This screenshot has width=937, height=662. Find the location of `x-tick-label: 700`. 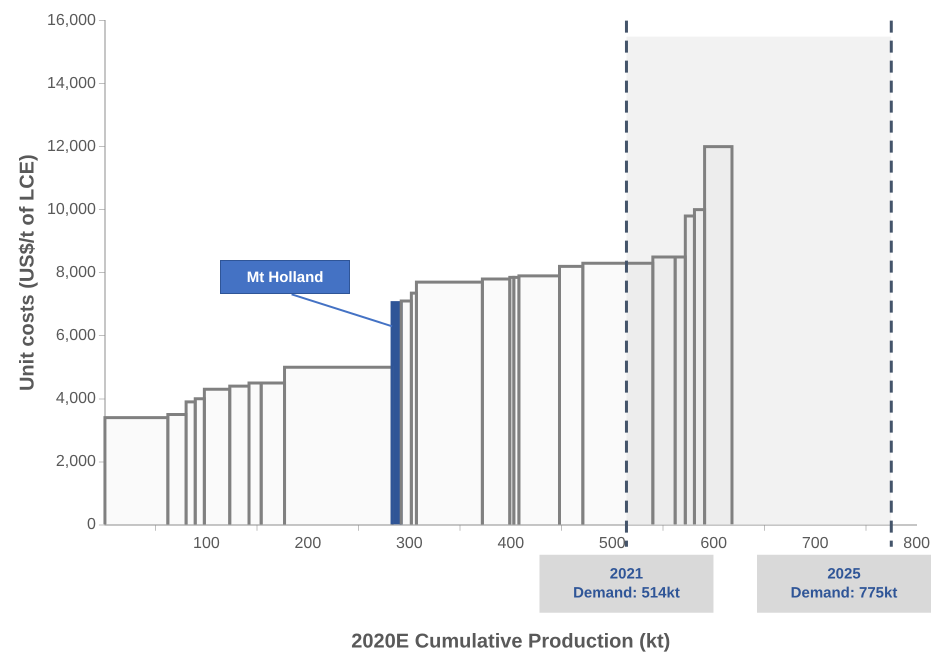

x-tick-label: 700 is located at coordinates (815, 543).